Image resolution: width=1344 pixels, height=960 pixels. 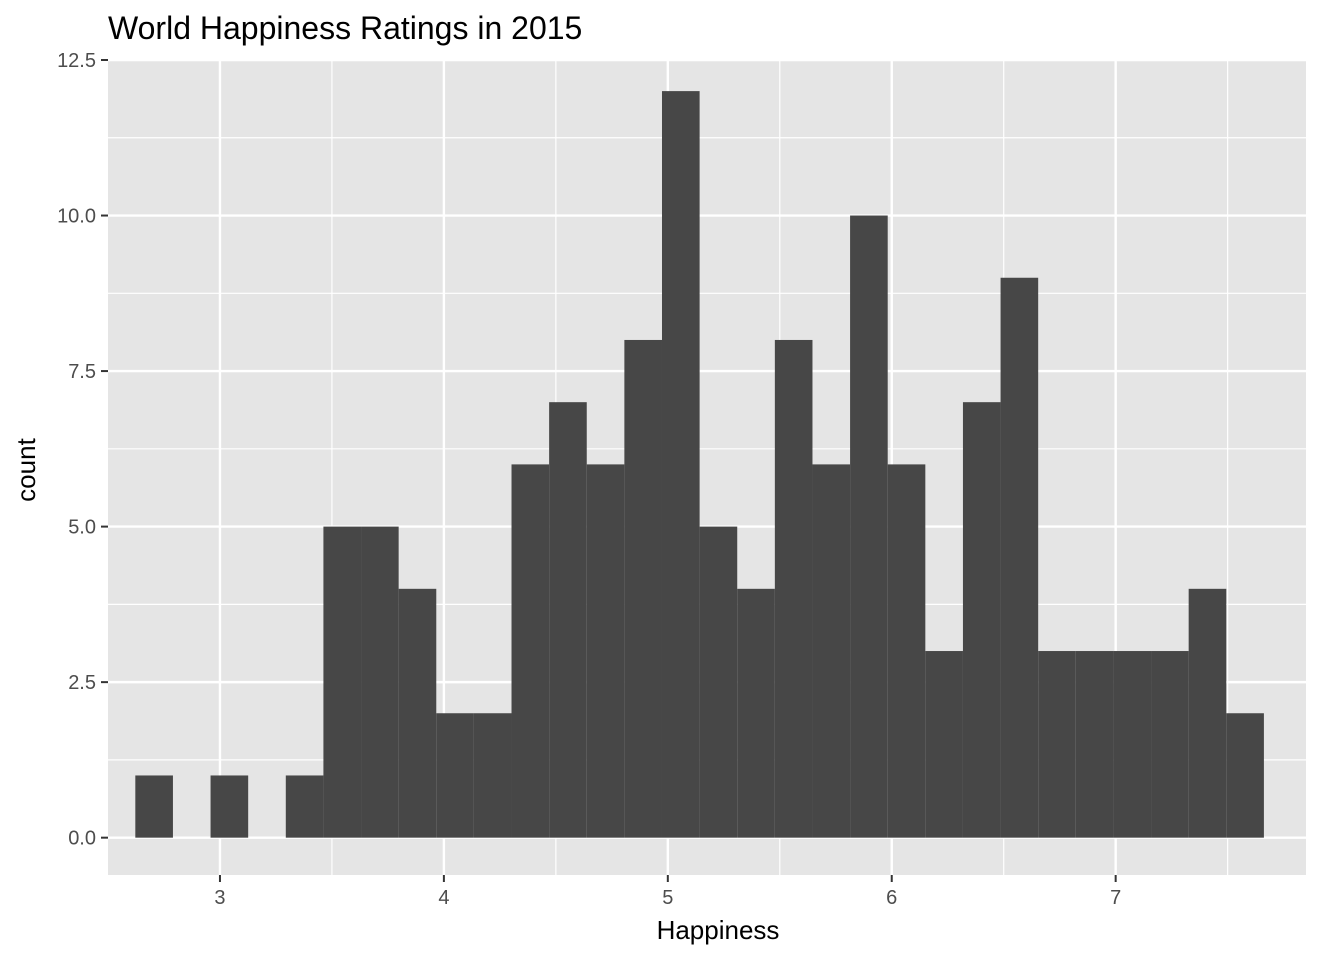 What do you see at coordinates (219, 898) in the screenshot?
I see `x-tick-label: 3` at bounding box center [219, 898].